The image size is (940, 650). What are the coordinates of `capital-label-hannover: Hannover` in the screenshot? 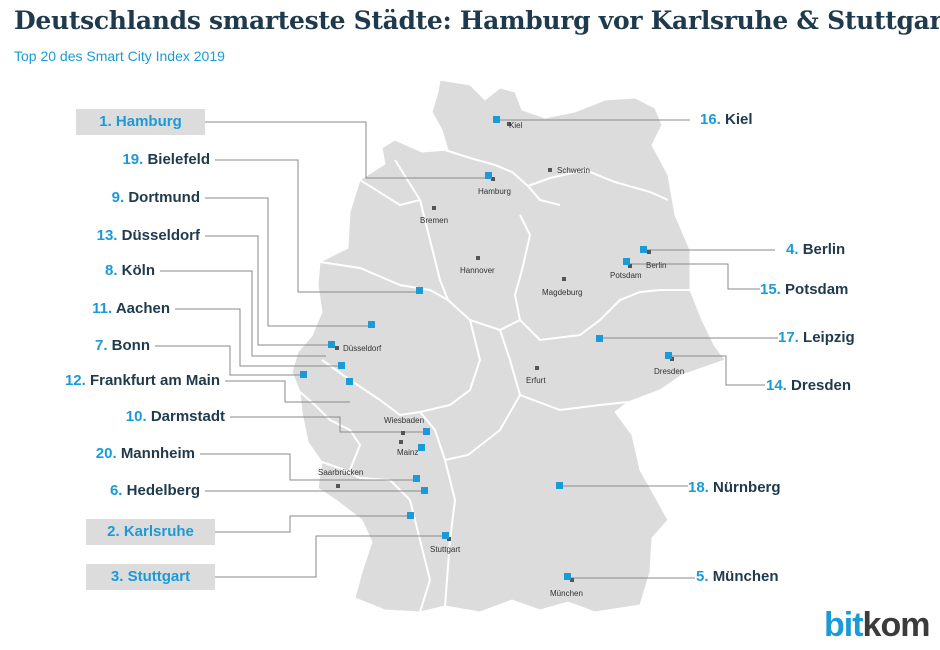 It's located at (477, 270).